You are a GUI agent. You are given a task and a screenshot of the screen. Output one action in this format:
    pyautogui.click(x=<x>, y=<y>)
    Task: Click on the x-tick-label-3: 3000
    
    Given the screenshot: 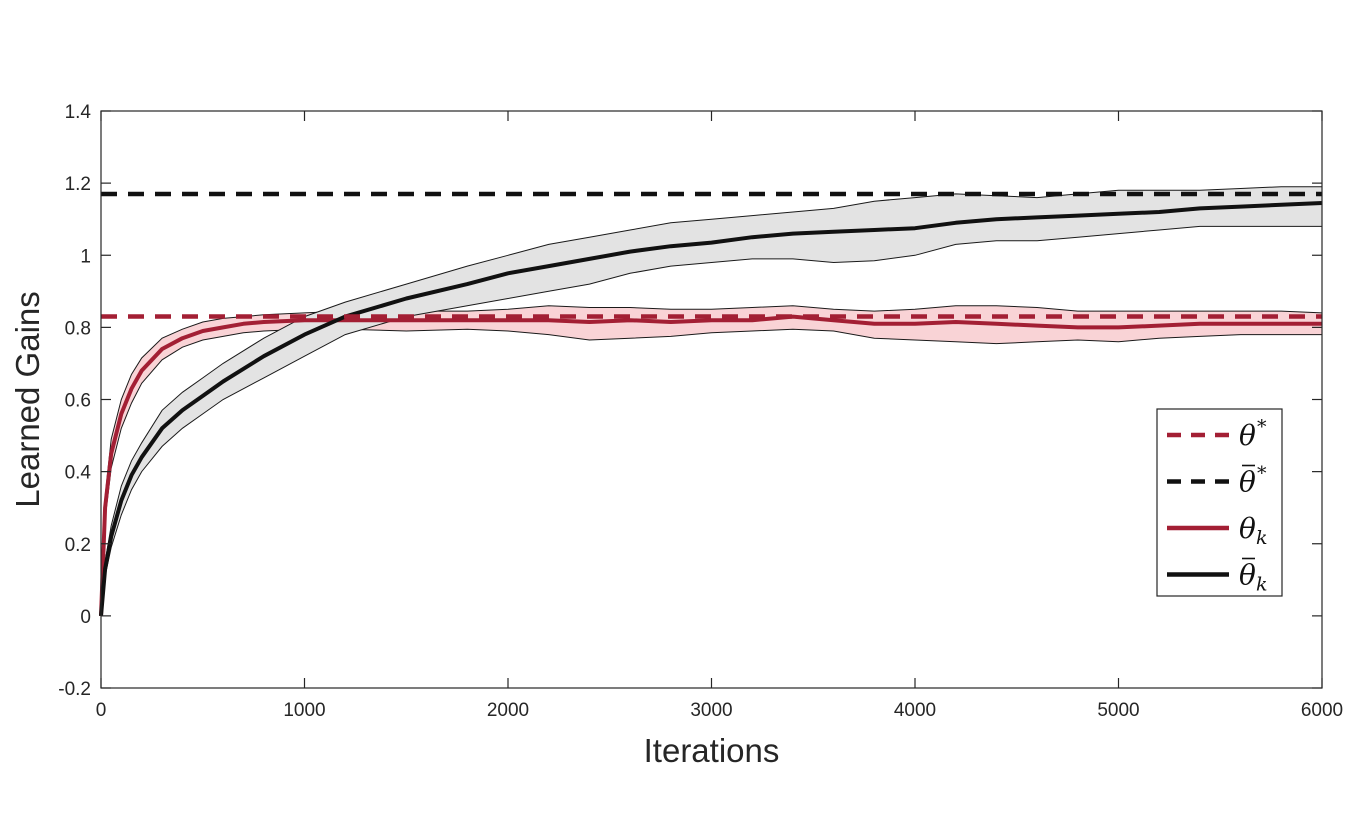 What is the action you would take?
    pyautogui.click(x=711, y=710)
    